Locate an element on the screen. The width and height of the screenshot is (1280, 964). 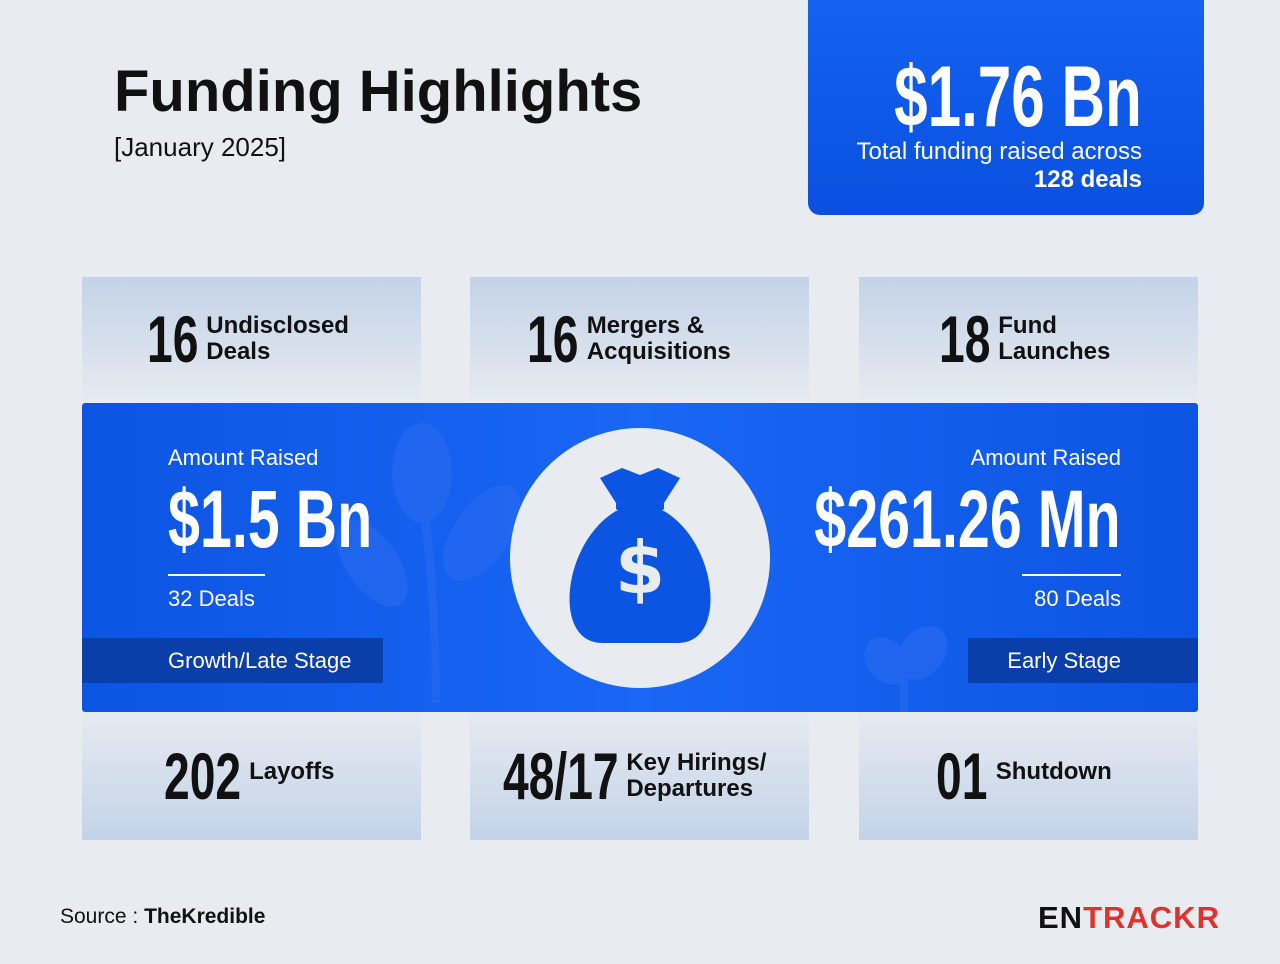
brand: EN is located at coordinates (1061, 917).